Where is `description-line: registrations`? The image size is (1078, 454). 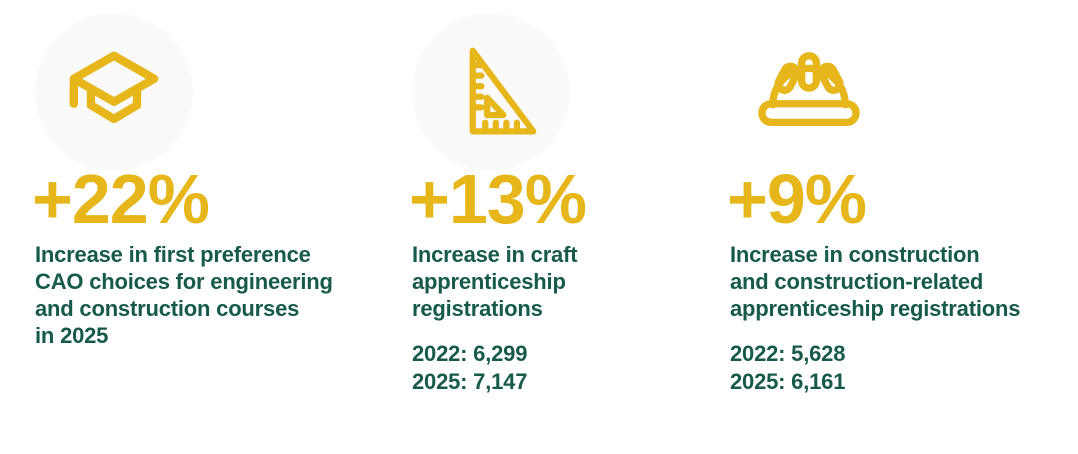
description-line: registrations is located at coordinates (477, 308).